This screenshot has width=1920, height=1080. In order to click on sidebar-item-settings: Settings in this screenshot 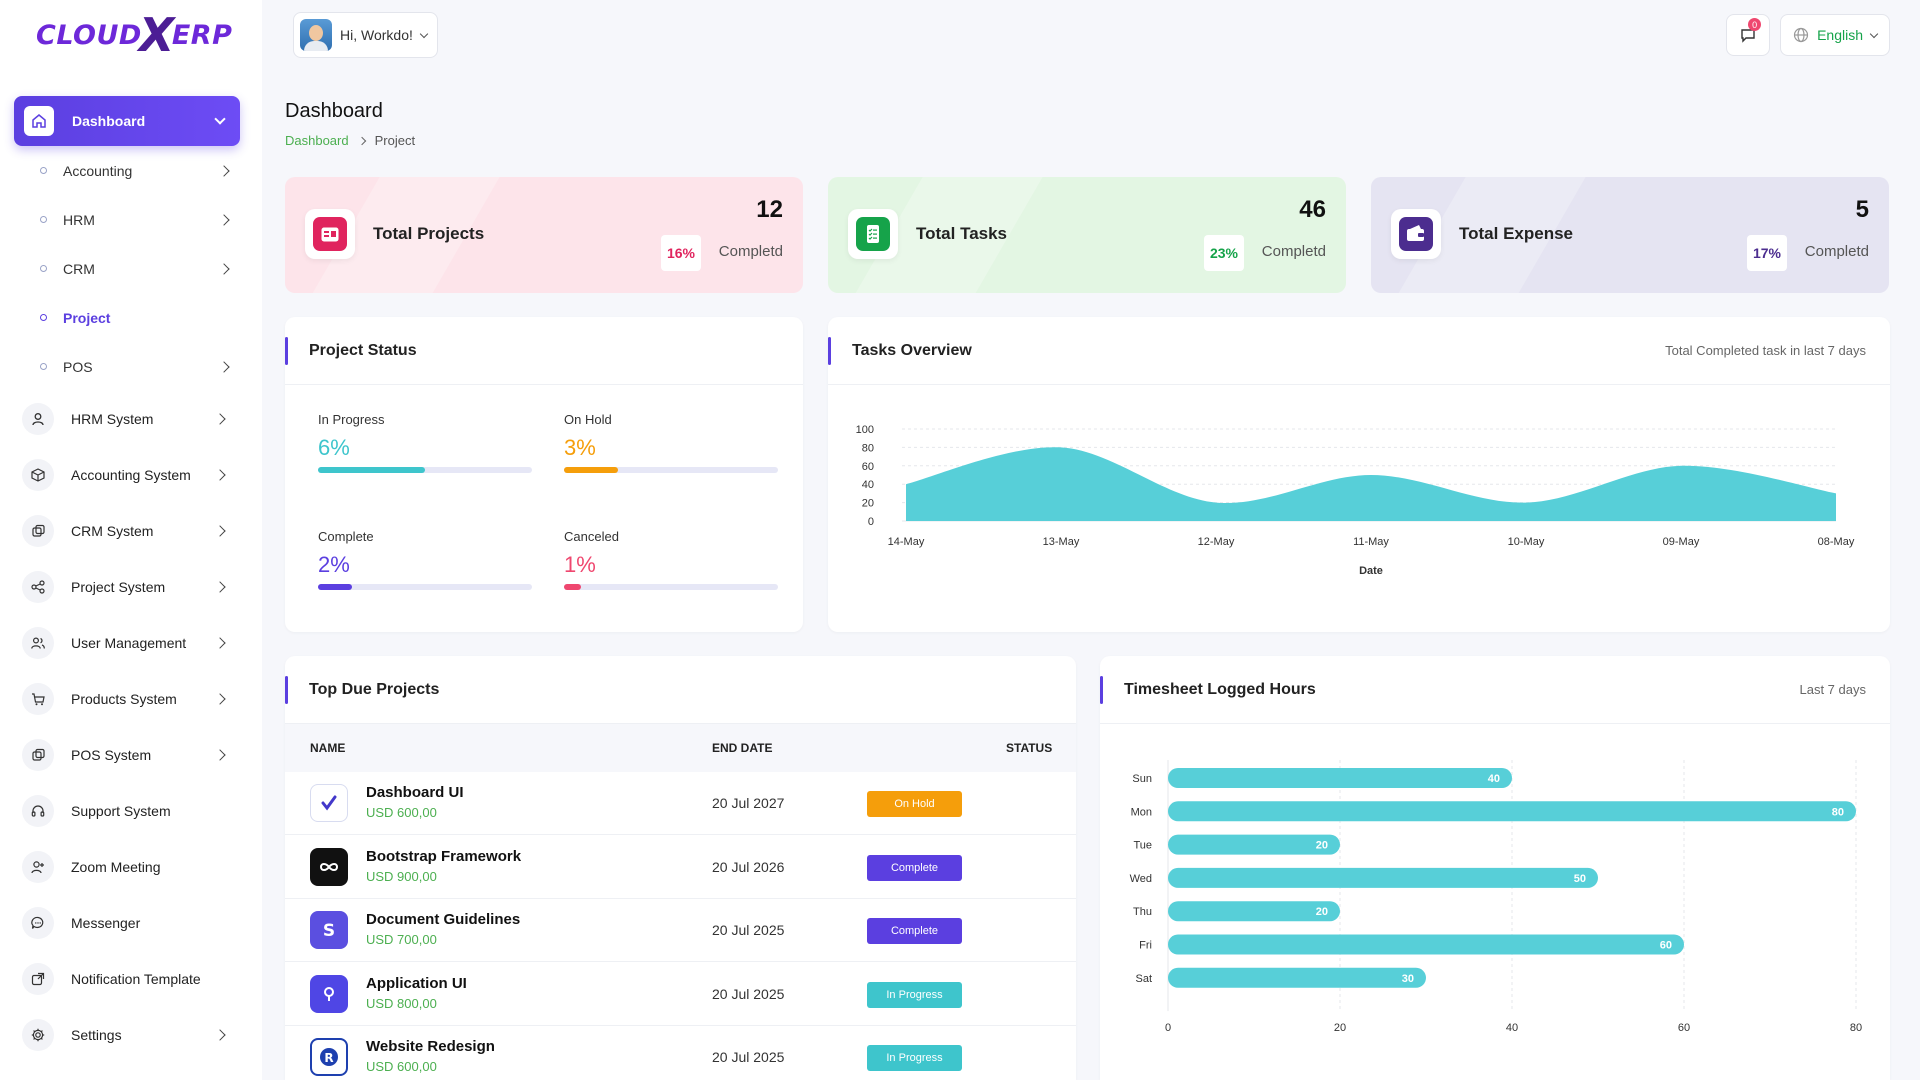, I will do `click(127, 1035)`.